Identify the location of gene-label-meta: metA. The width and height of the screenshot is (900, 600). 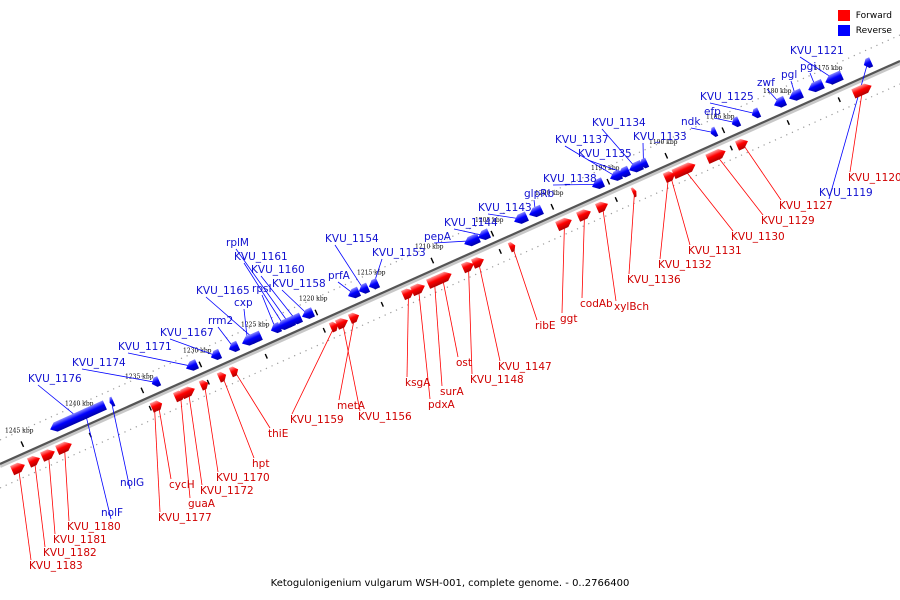
(351, 406).